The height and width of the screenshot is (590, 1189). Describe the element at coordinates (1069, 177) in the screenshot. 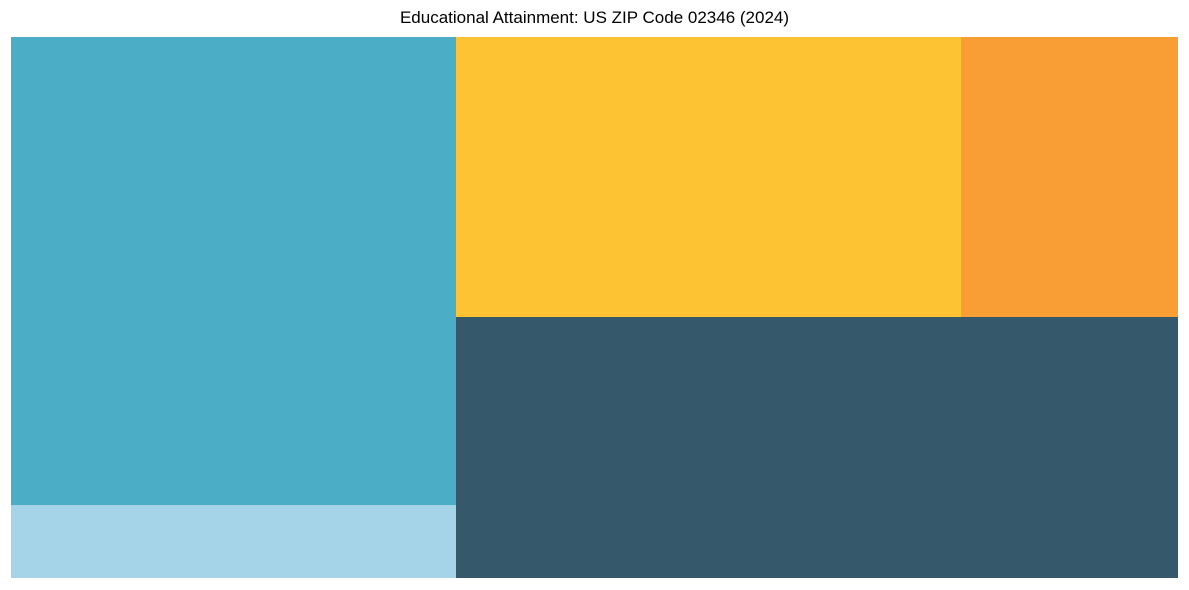

I see `treemap-tile-orange` at that location.